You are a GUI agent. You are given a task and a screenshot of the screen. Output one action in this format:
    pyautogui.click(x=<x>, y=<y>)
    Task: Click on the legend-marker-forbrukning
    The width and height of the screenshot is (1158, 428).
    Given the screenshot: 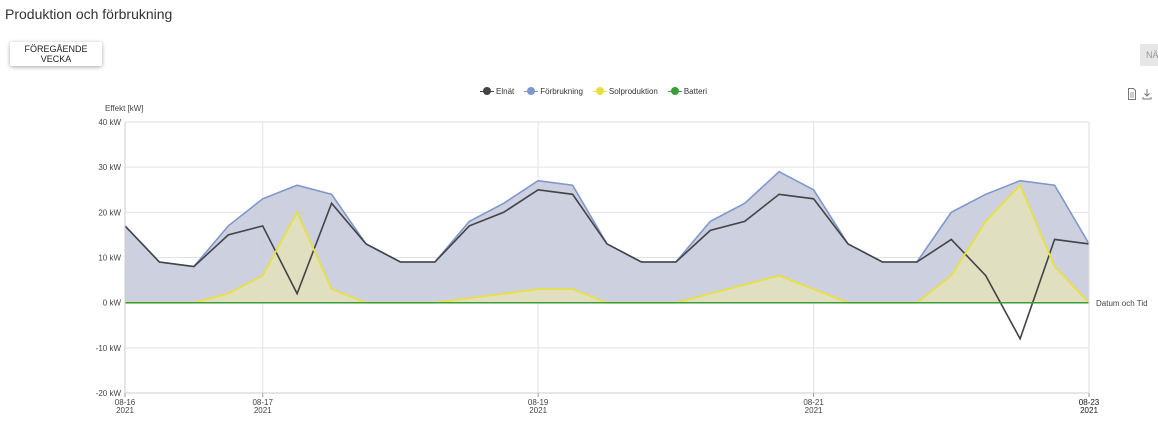 What is the action you would take?
    pyautogui.click(x=531, y=91)
    